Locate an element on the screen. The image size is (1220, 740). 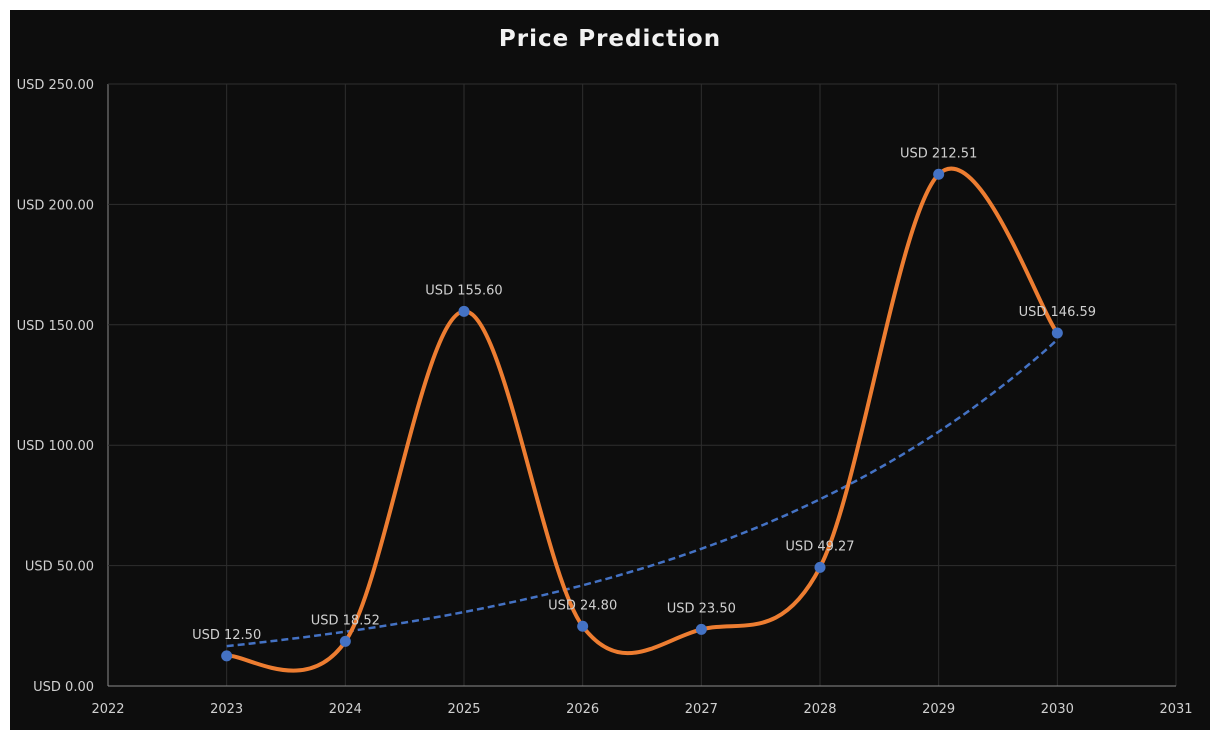
data-label: USD 155.60 is located at coordinates (463, 290).